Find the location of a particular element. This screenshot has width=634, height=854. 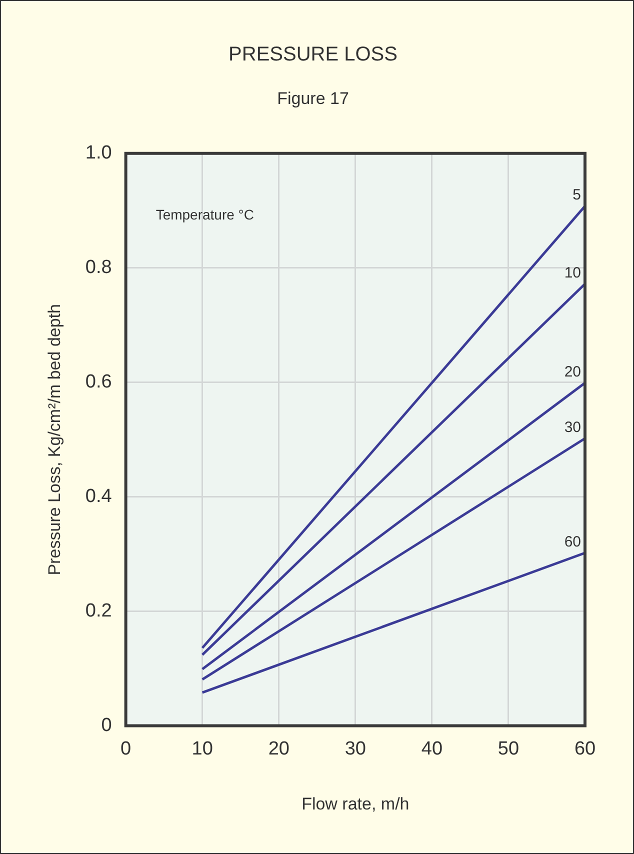

y-tick-label: 0.6 is located at coordinates (98, 382).